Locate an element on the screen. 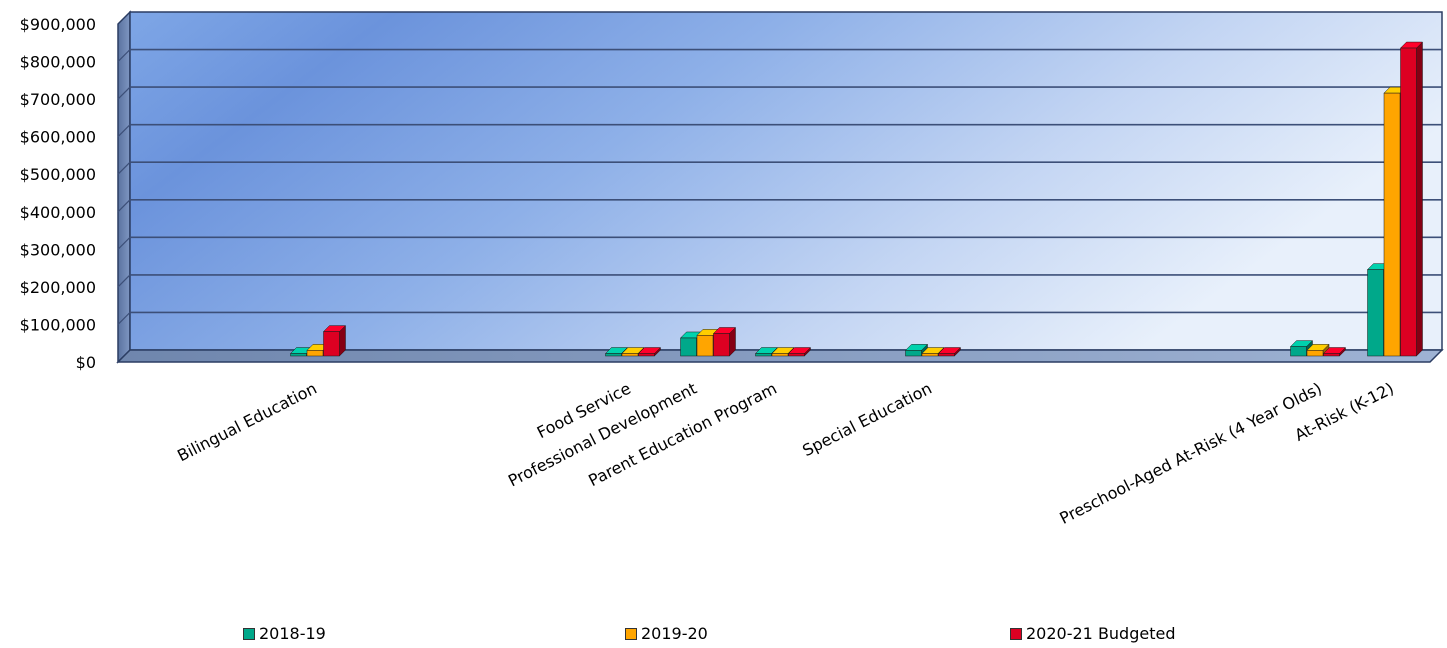  side-wall is located at coordinates (124, 187).